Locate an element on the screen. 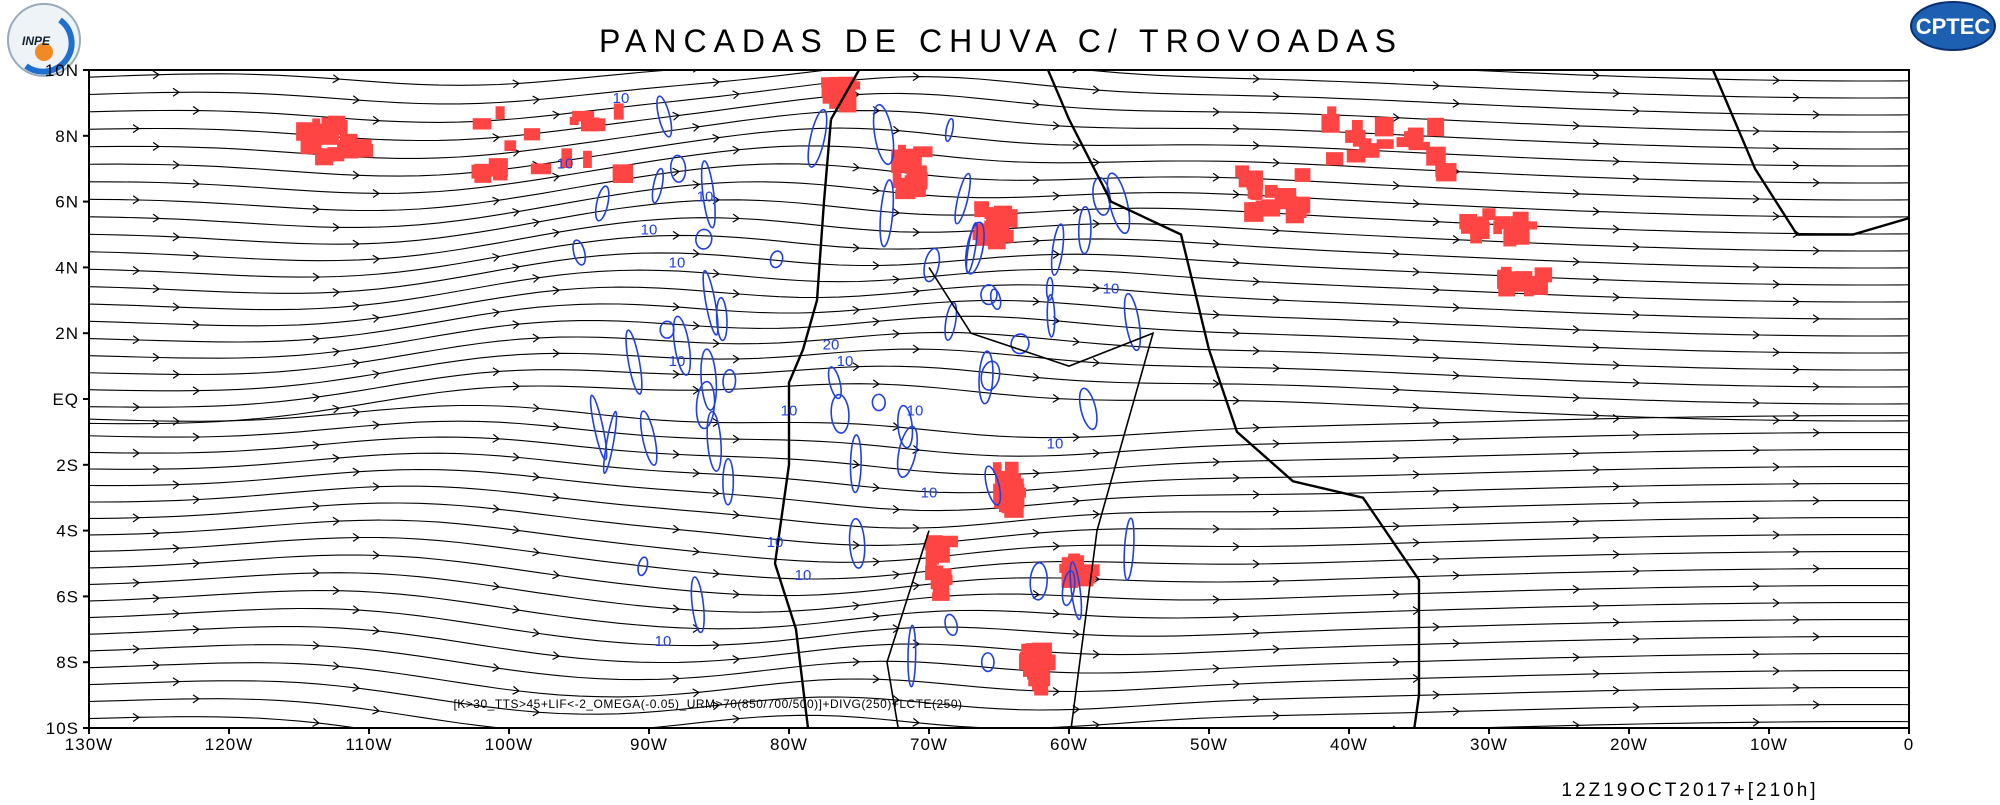 The image size is (2000, 805). lon-label: 100W is located at coordinates (509, 744).